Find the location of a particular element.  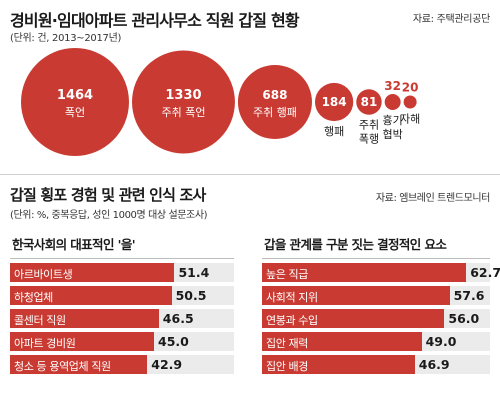

bar-value: 46.9 is located at coordinates (434, 364).